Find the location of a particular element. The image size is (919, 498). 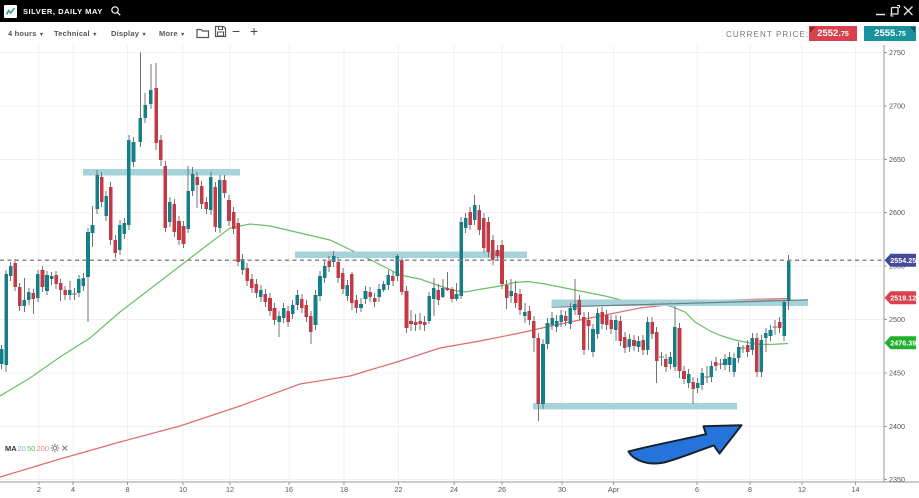

svg-text: 2450 is located at coordinates (897, 372).